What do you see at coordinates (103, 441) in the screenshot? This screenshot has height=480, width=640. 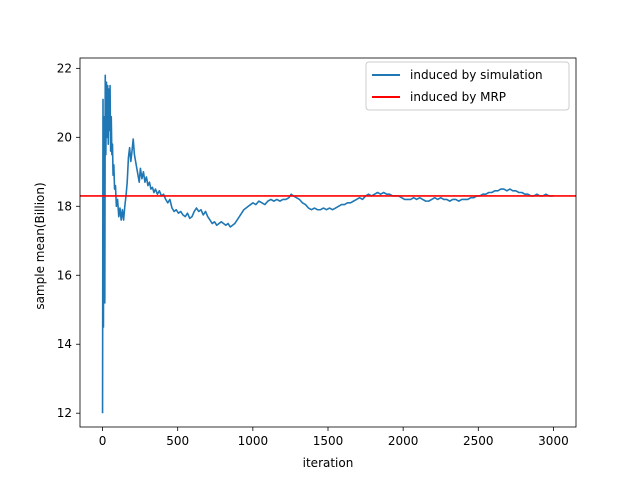 I see `x-tick-label: 0` at bounding box center [103, 441].